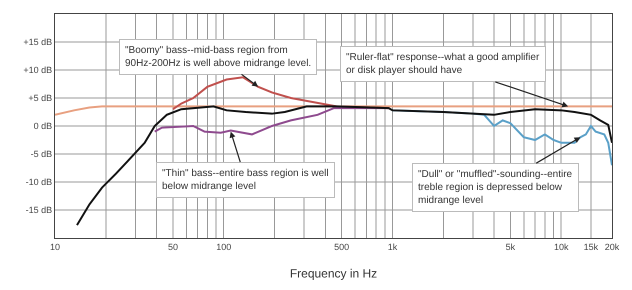 Image resolution: width=632 pixels, height=290 pixels. What do you see at coordinates (224, 247) in the screenshot?
I see `x-tick-label: 100` at bounding box center [224, 247].